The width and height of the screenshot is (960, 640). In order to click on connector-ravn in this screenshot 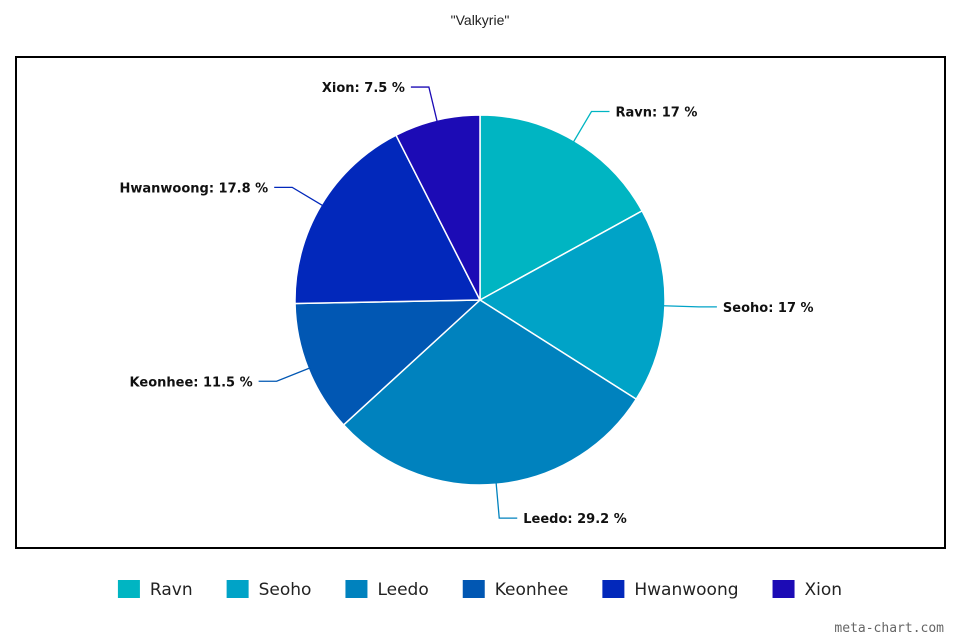, I will do `click(591, 126)`.